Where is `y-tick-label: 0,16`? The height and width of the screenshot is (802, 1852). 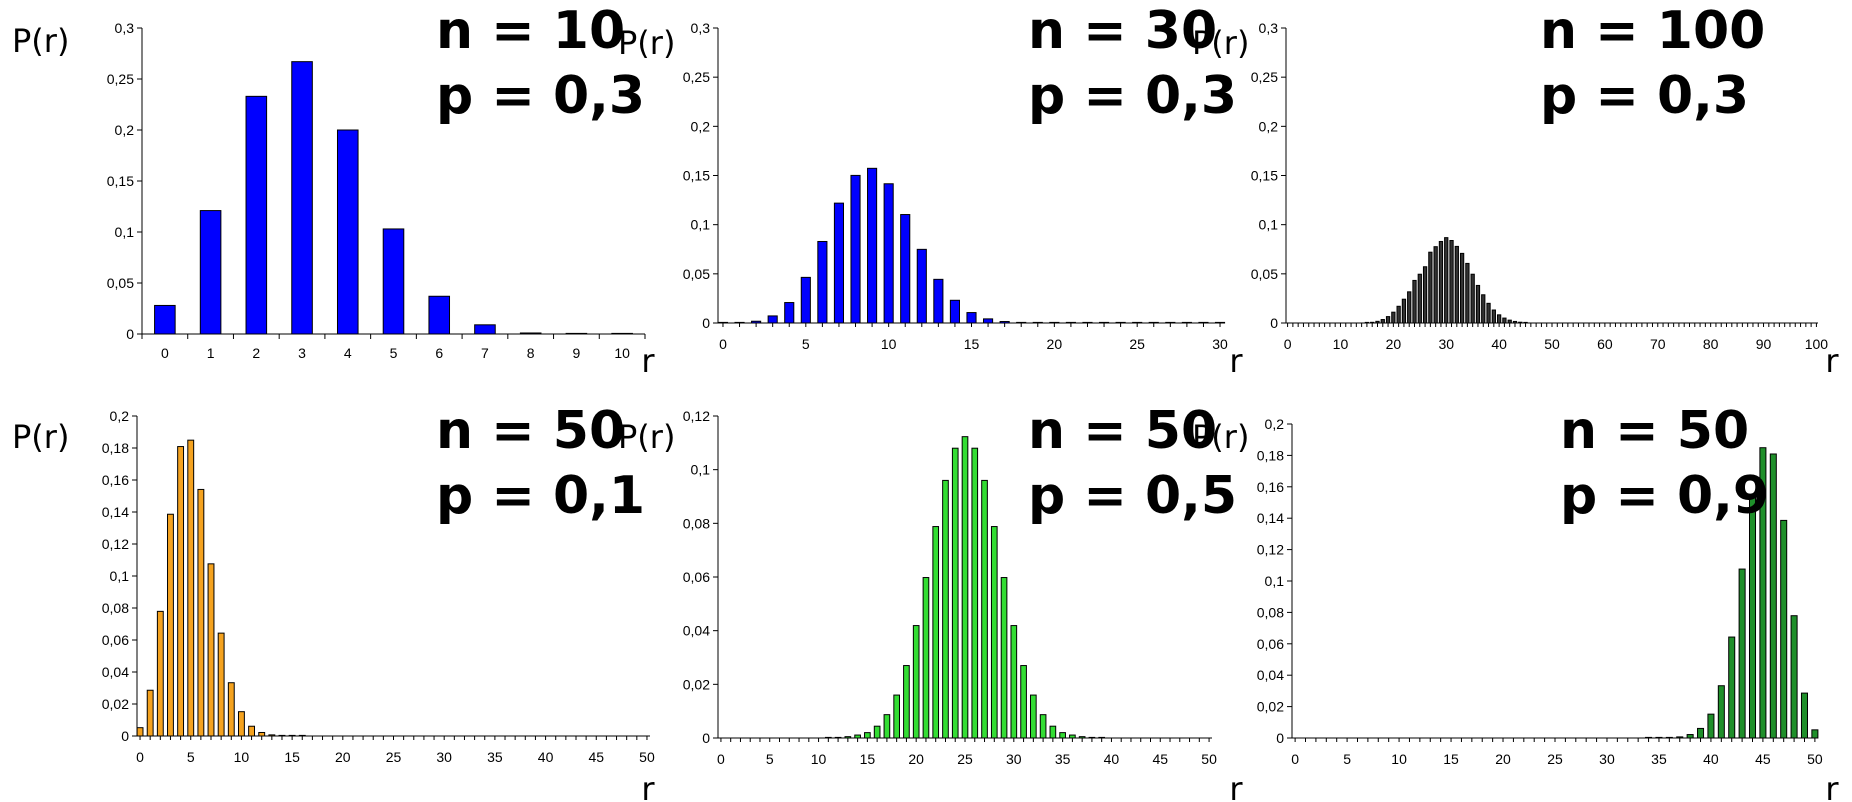
y-tick-label: 0,16 is located at coordinates (1270, 487).